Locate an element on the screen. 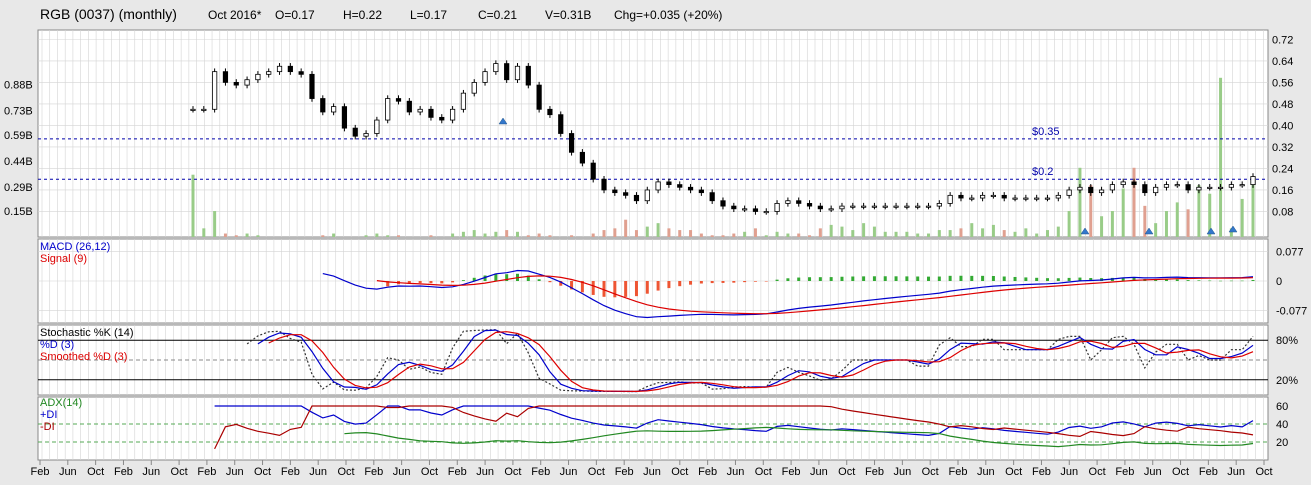 The image size is (1311, 485). price-tick-label: 0.48 is located at coordinates (1282, 105).